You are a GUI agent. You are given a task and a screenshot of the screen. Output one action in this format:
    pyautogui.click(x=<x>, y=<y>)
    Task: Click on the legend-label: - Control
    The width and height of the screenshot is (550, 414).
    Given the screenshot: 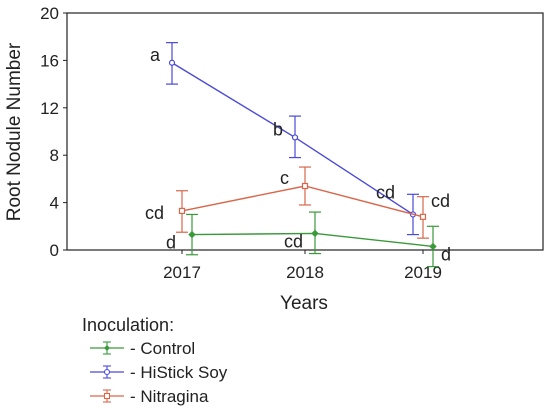 What is the action you would take?
    pyautogui.click(x=162, y=348)
    